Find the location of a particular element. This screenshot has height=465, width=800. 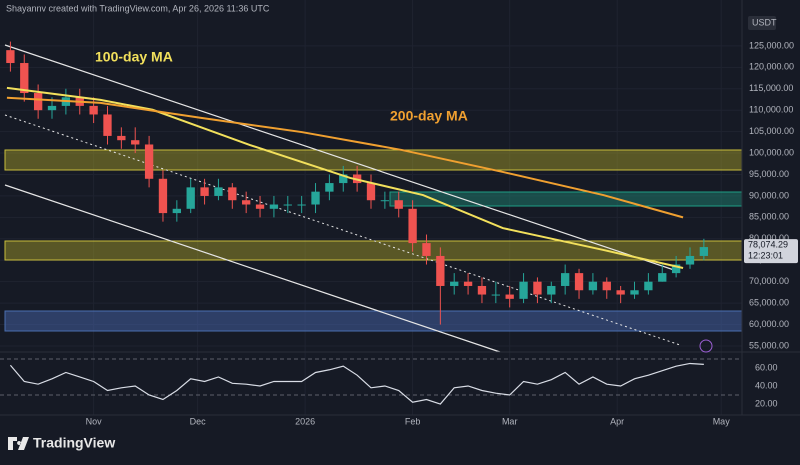

y-tick-label: 85,000.00 is located at coordinates (769, 217).